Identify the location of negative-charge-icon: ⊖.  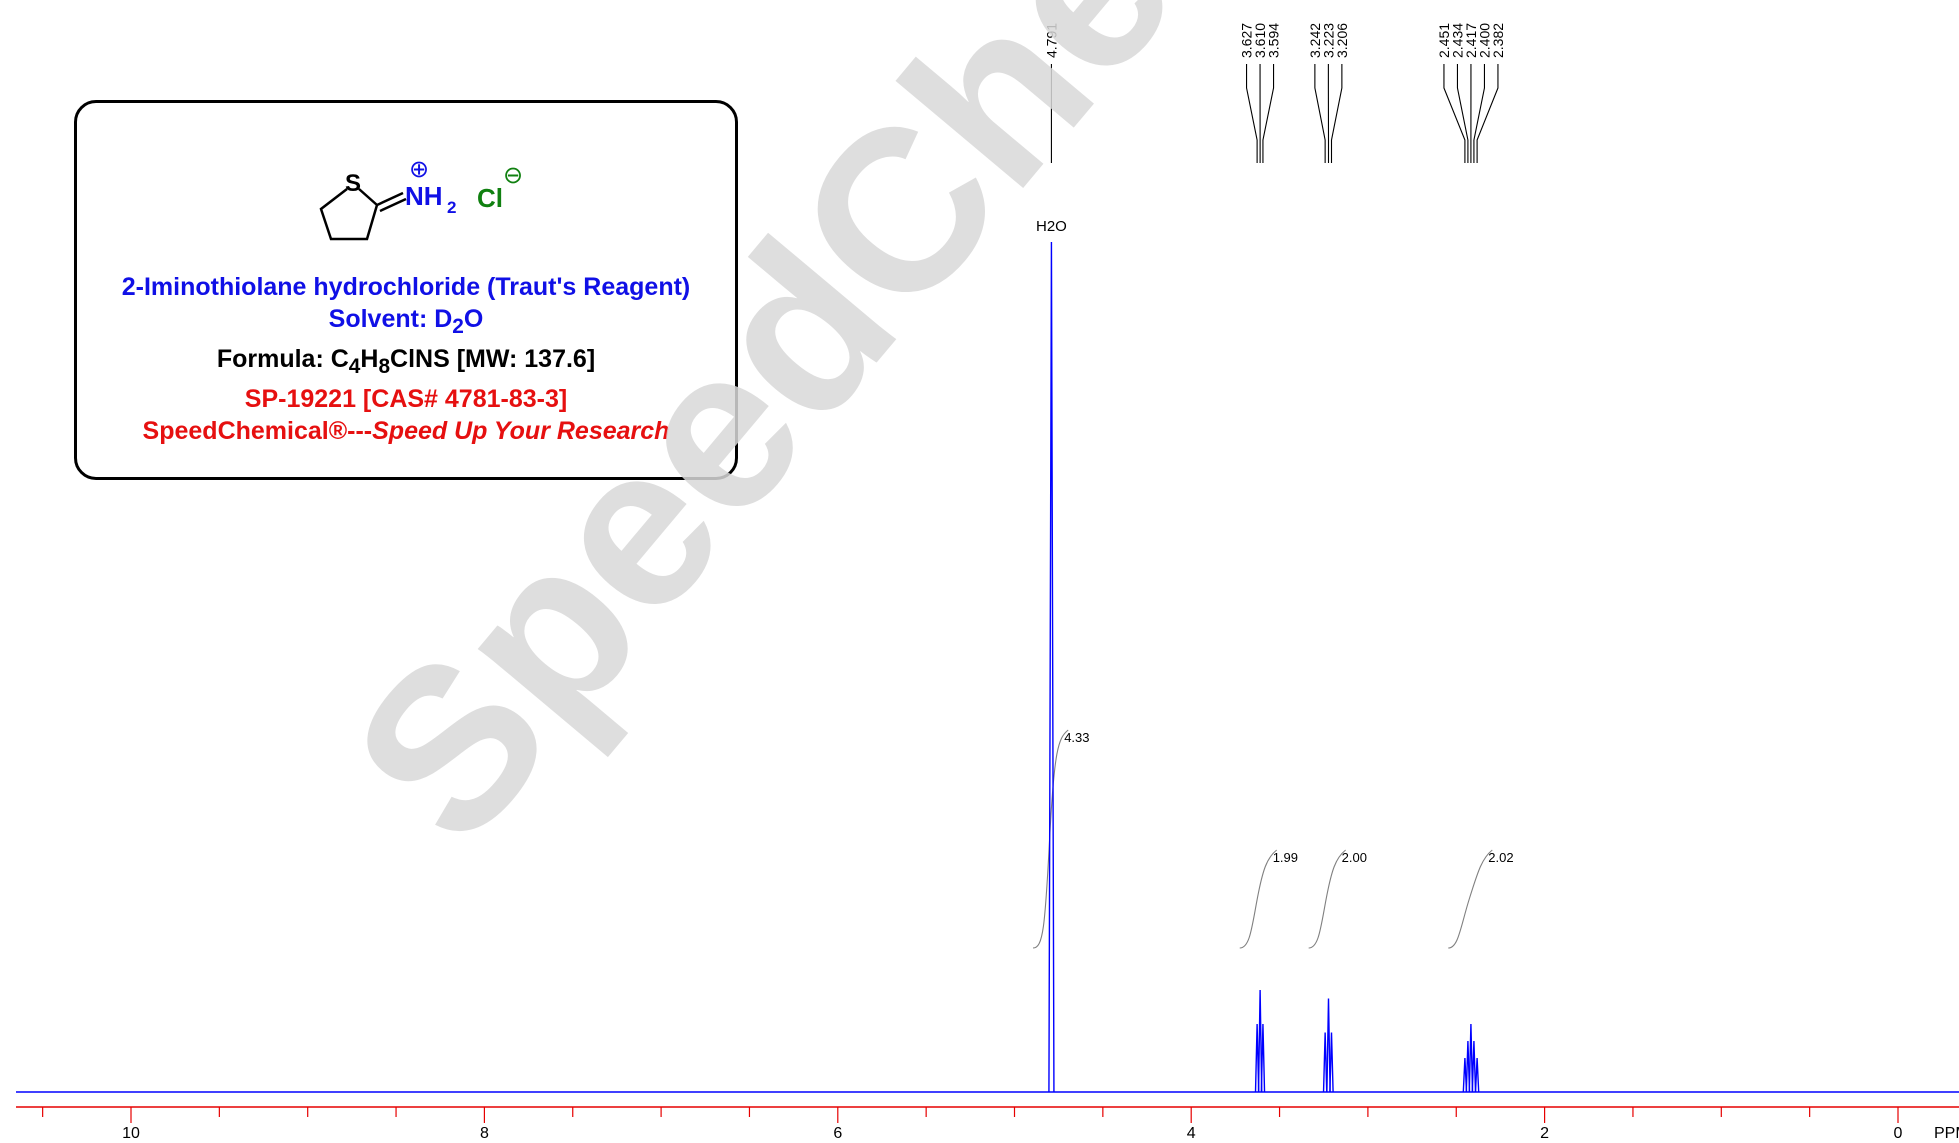
(513, 175).